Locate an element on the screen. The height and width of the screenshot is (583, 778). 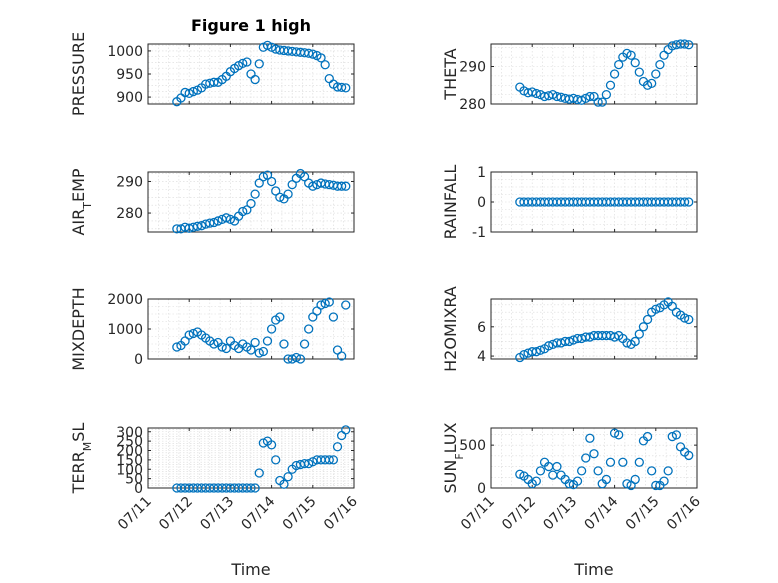
y-axis-label-part: THETA is located at coordinates (450, 74).